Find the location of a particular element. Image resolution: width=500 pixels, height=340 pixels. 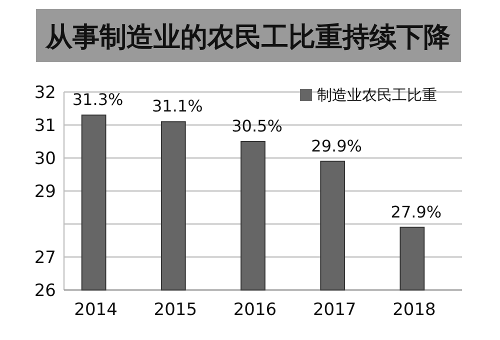

text: 31.1% is located at coordinates (177, 106).